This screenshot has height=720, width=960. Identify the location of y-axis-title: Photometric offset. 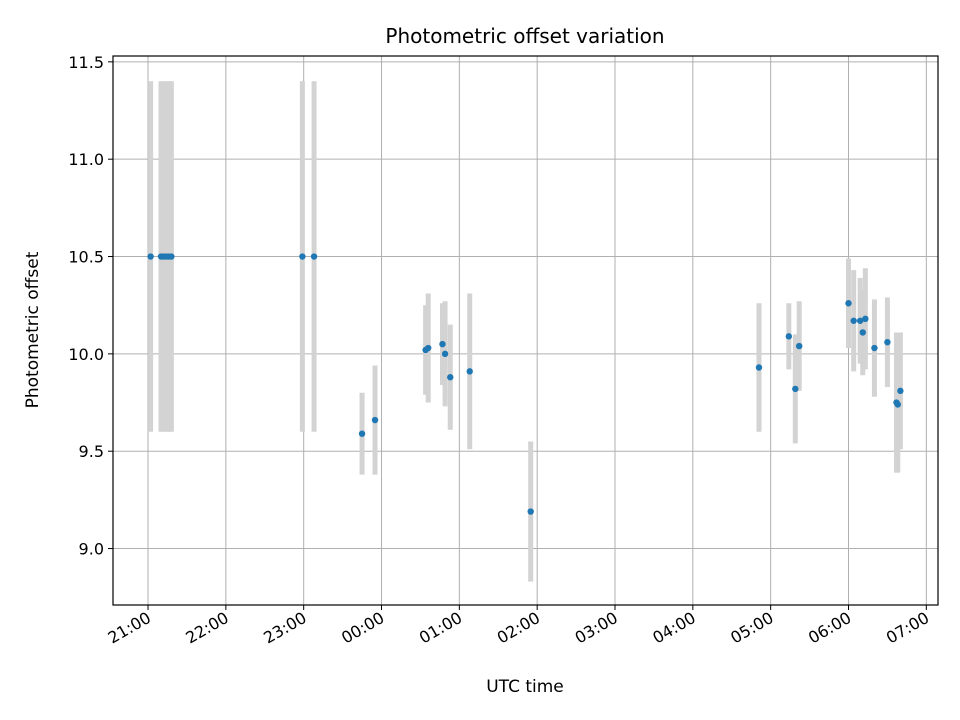
(33, 329).